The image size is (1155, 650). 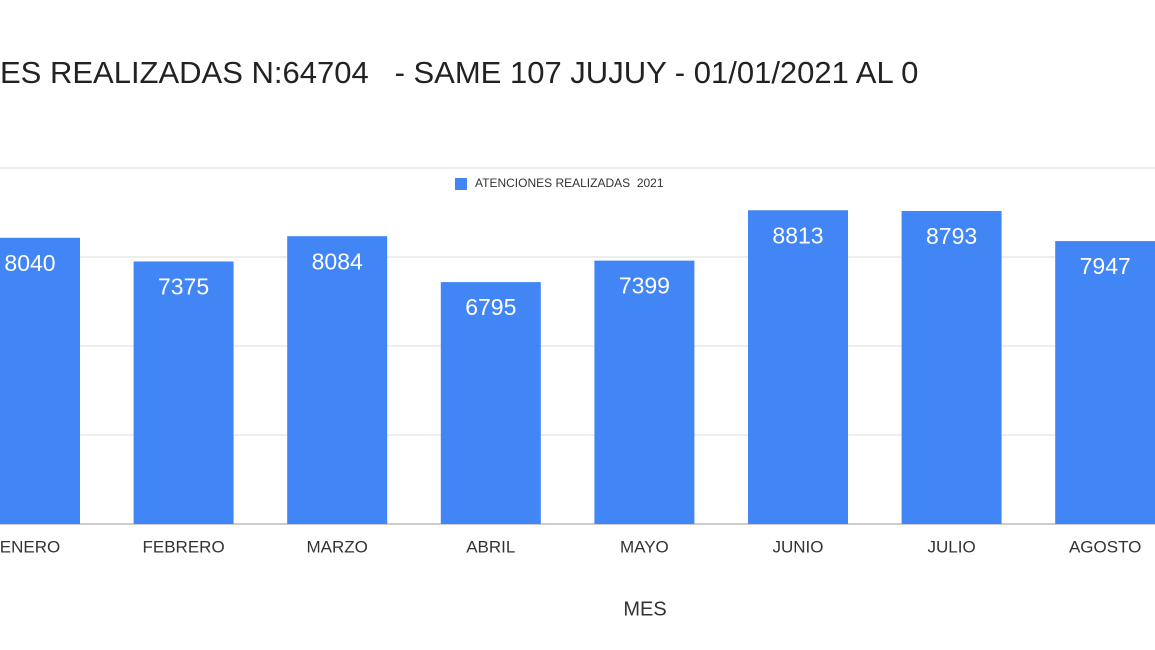 I want to click on x-axis-label: MES, so click(x=644, y=609).